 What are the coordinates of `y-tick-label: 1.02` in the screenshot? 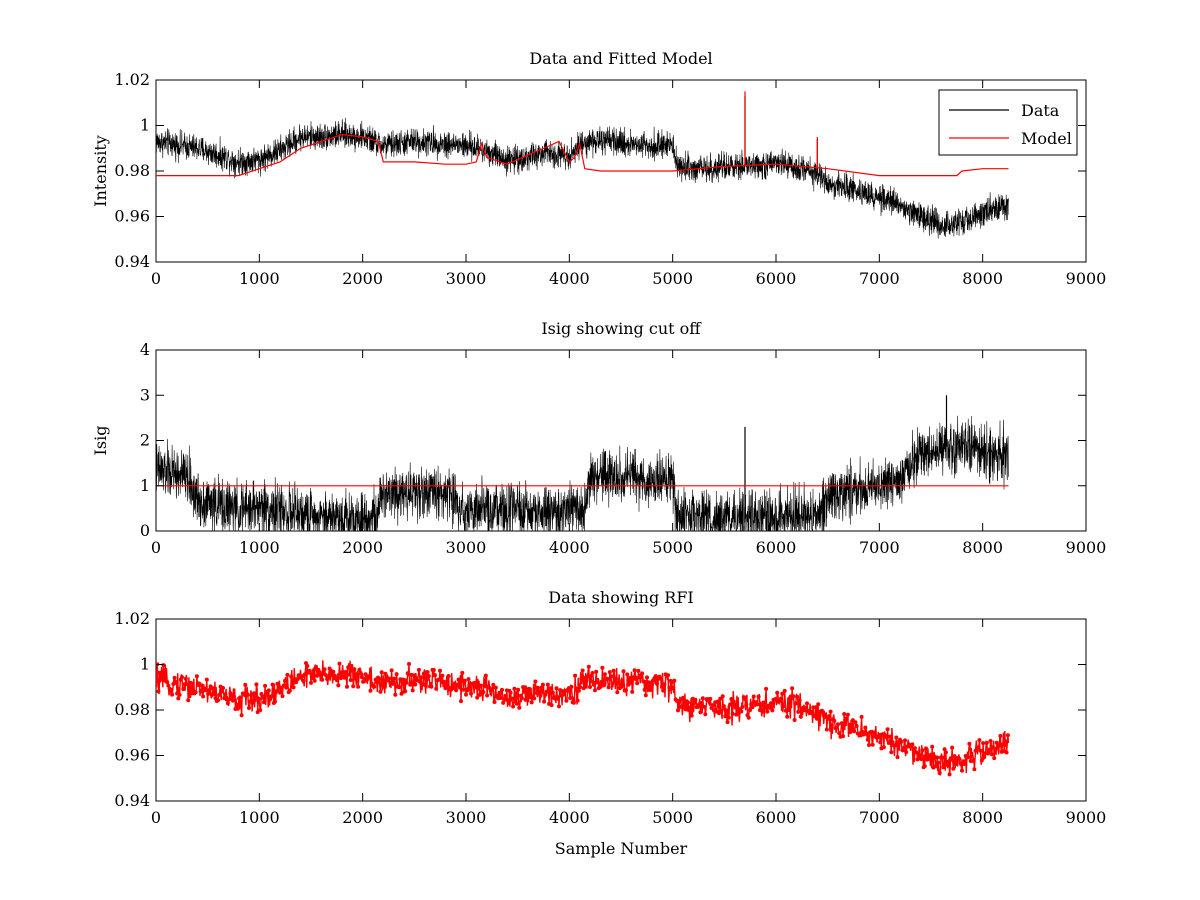 It's located at (132, 79).